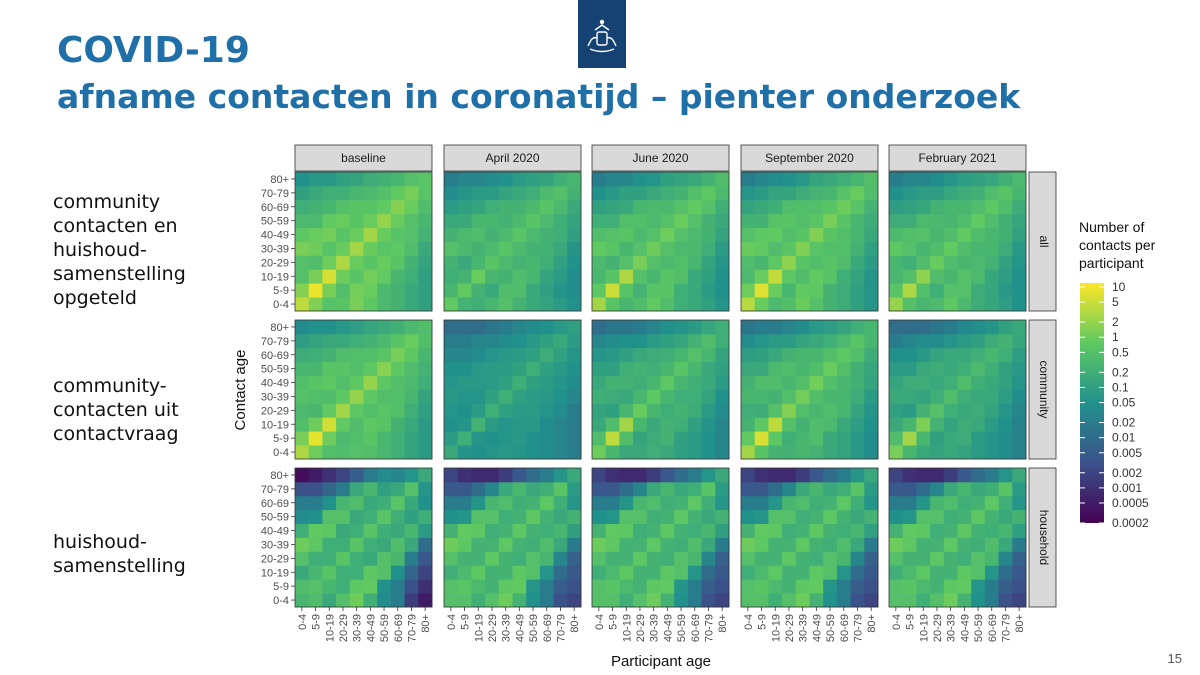  Describe the element at coordinates (275, 263) in the screenshot. I see `y-tick-label: 20-29` at that location.